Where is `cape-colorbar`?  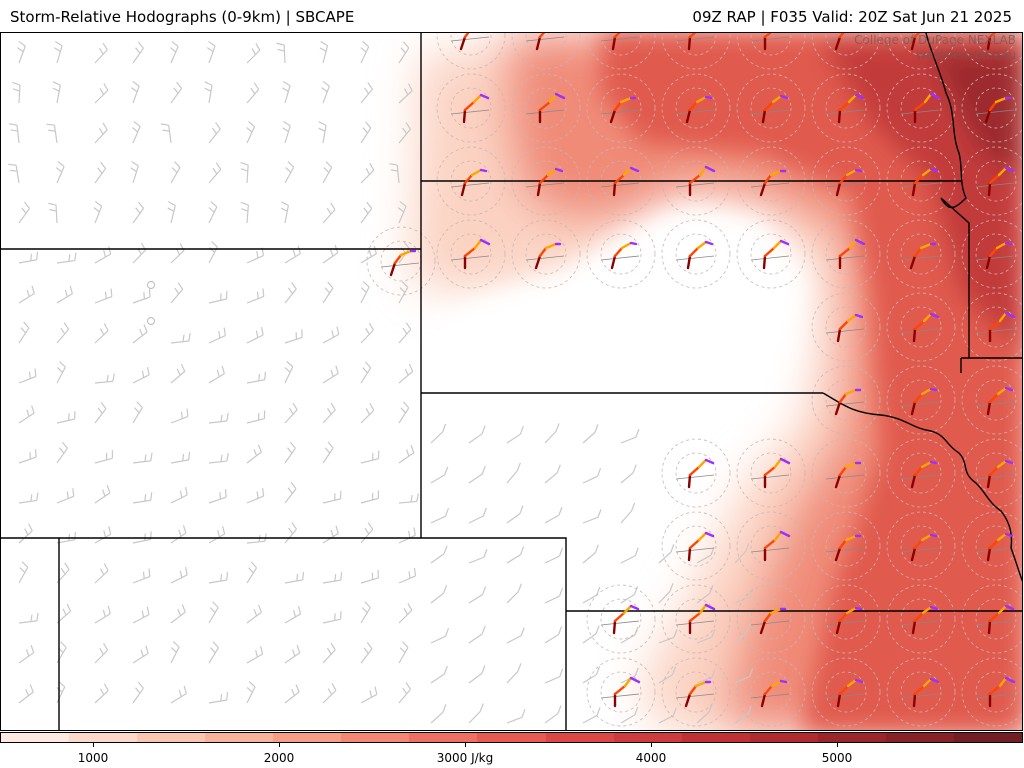 cape-colorbar is located at coordinates (511, 737).